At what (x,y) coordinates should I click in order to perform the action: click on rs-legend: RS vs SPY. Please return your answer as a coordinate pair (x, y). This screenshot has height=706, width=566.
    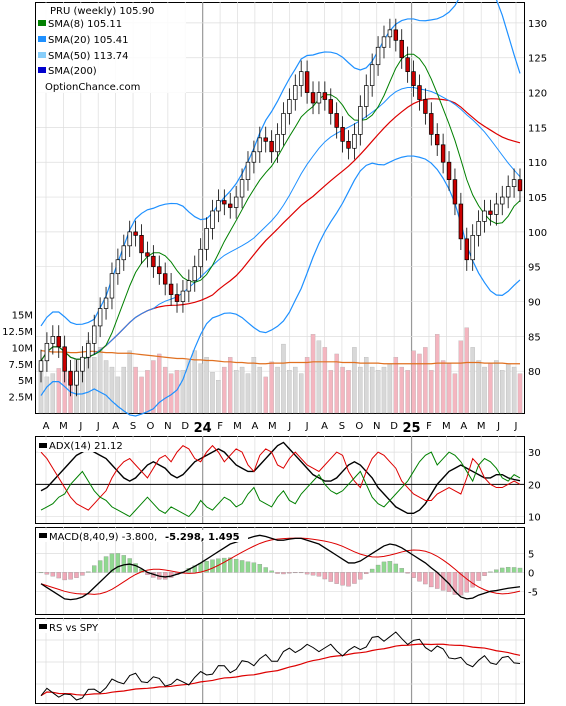
    Looking at the image, I should click on (73, 627).